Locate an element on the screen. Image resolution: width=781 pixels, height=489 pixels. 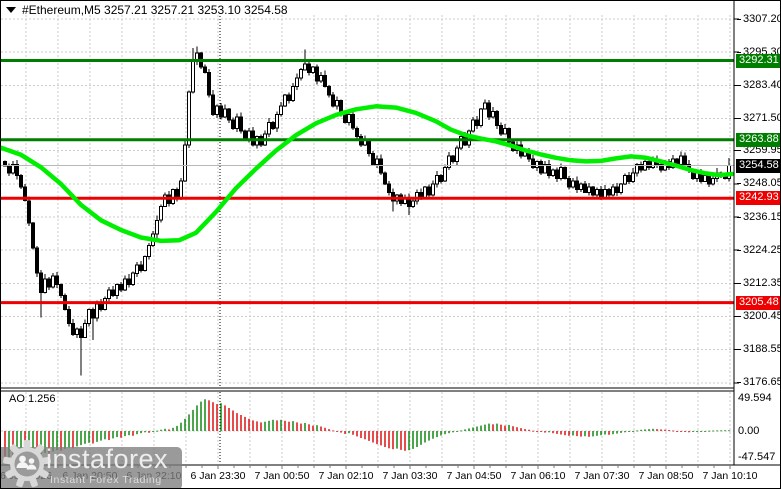
level-price-flag: 3205.48 is located at coordinates (758, 302).